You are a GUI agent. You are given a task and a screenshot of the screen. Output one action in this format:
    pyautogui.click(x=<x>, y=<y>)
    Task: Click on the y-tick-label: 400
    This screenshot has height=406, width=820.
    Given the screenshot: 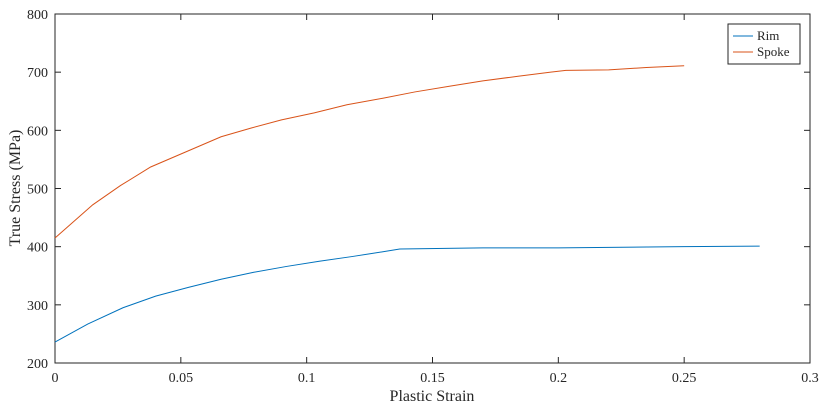 What is the action you would take?
    pyautogui.click(x=37, y=248)
    